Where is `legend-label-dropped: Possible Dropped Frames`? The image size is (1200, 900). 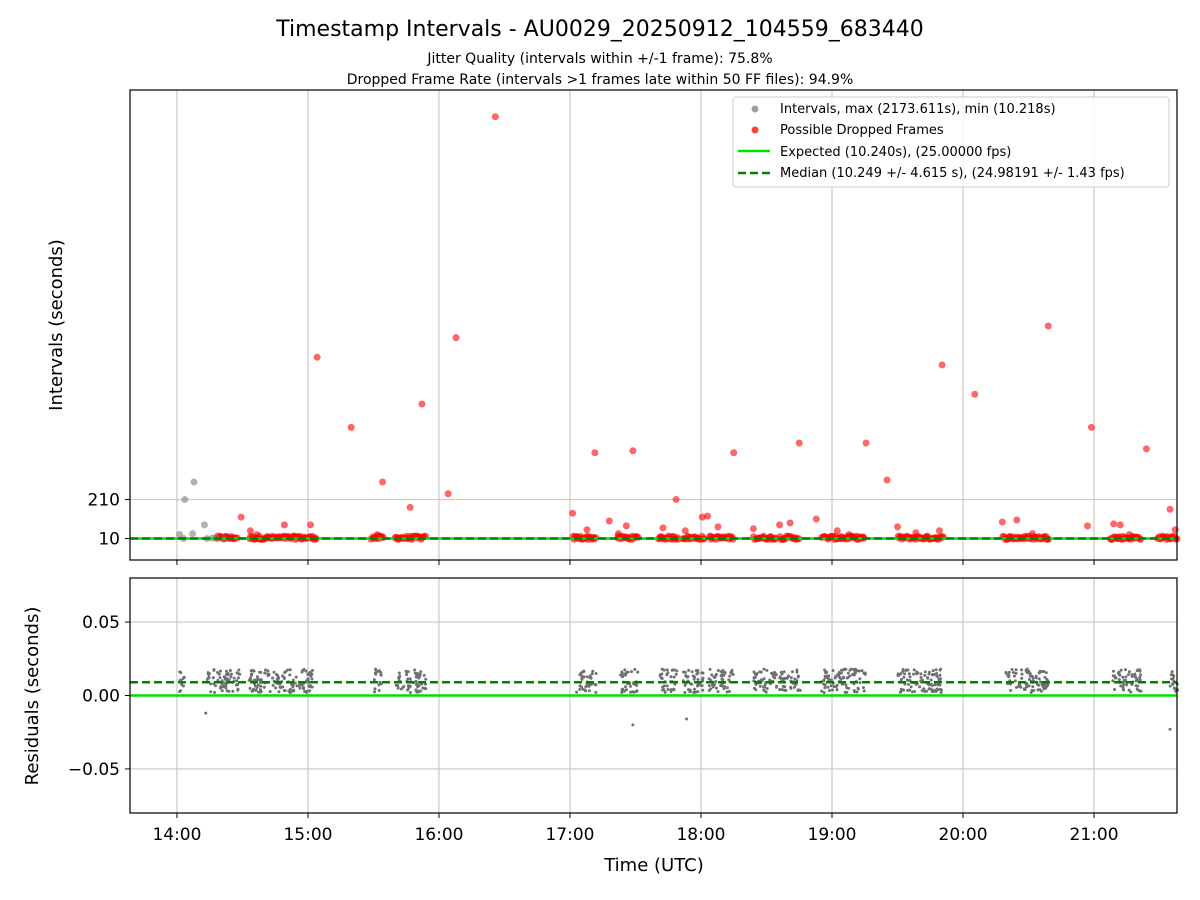 legend-label-dropped: Possible Dropped Frames is located at coordinates (862, 130).